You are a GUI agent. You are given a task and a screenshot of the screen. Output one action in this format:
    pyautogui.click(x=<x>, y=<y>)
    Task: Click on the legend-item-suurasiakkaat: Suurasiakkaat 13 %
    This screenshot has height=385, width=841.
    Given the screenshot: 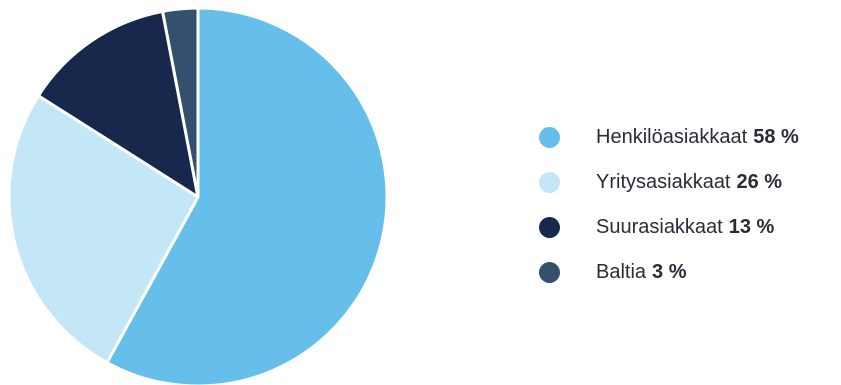 What is the action you would take?
    pyautogui.click(x=669, y=227)
    